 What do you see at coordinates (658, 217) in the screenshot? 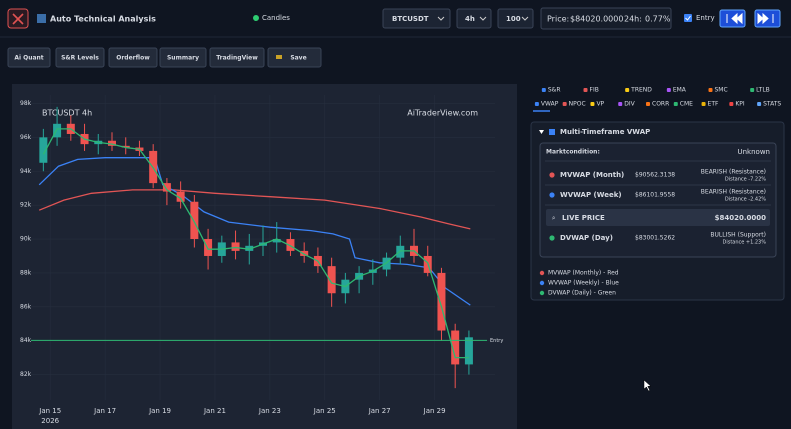
I see `live-row` at bounding box center [658, 217].